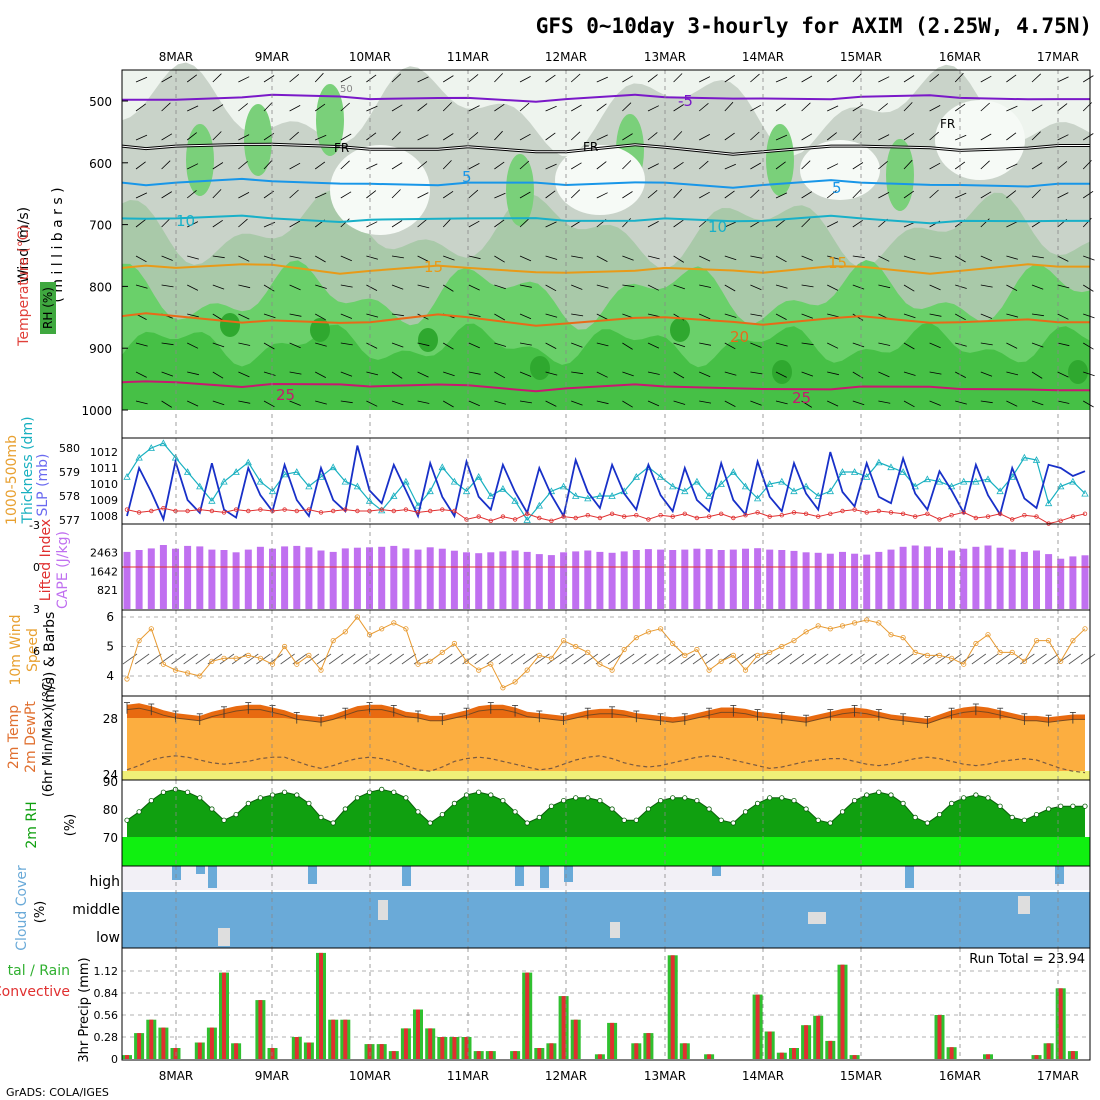  I want to click on date-label-bottom: 11MAR, so click(468, 1076).